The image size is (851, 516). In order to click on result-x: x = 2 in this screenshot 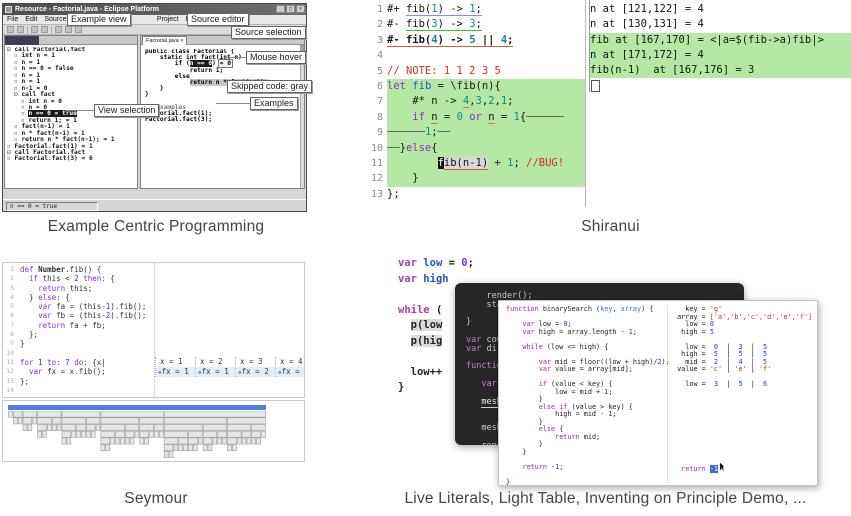, I will do `click(211, 361)`.